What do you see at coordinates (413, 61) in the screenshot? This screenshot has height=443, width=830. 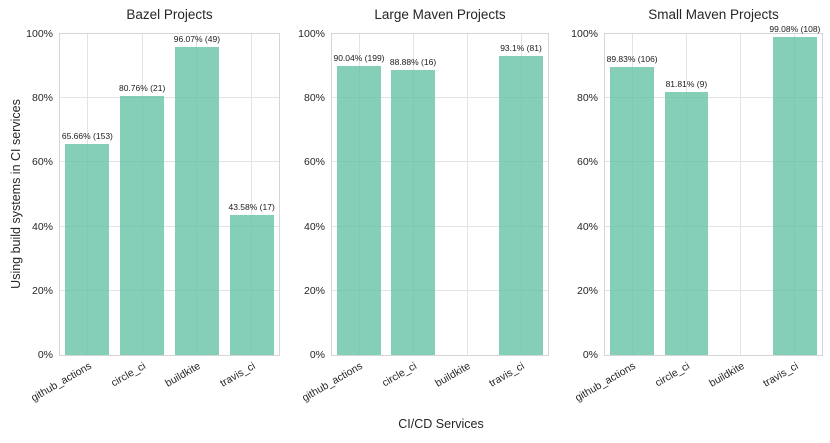 I see `bar-value-label: 88.88% (16)` at bounding box center [413, 61].